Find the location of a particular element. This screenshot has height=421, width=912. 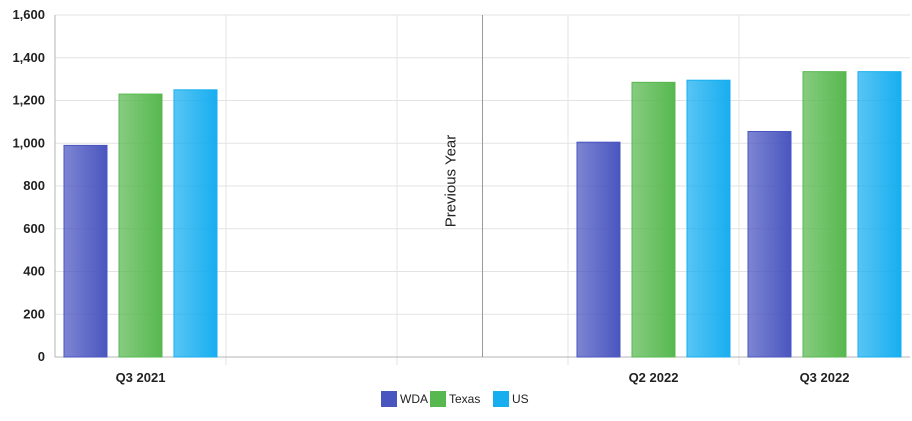

legend-swatch-us is located at coordinates (501, 399).